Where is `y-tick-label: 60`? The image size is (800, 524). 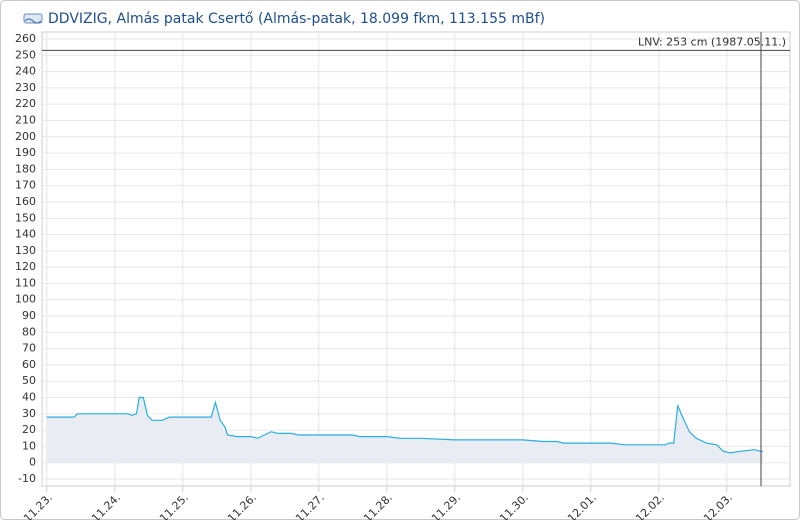 y-tick-label: 60 is located at coordinates (29, 364).